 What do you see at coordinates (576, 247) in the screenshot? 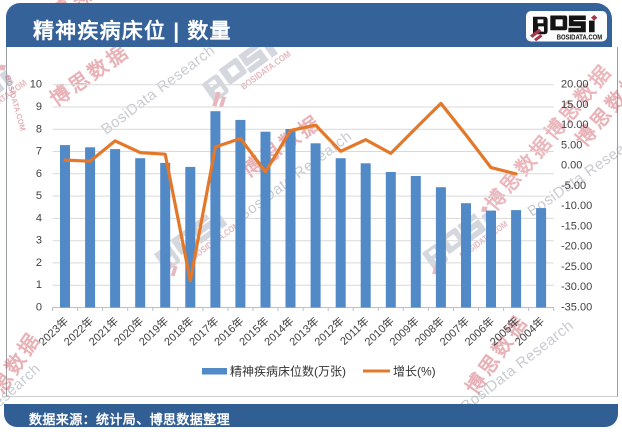
I see `svg-text: -20.00` at bounding box center [576, 247].